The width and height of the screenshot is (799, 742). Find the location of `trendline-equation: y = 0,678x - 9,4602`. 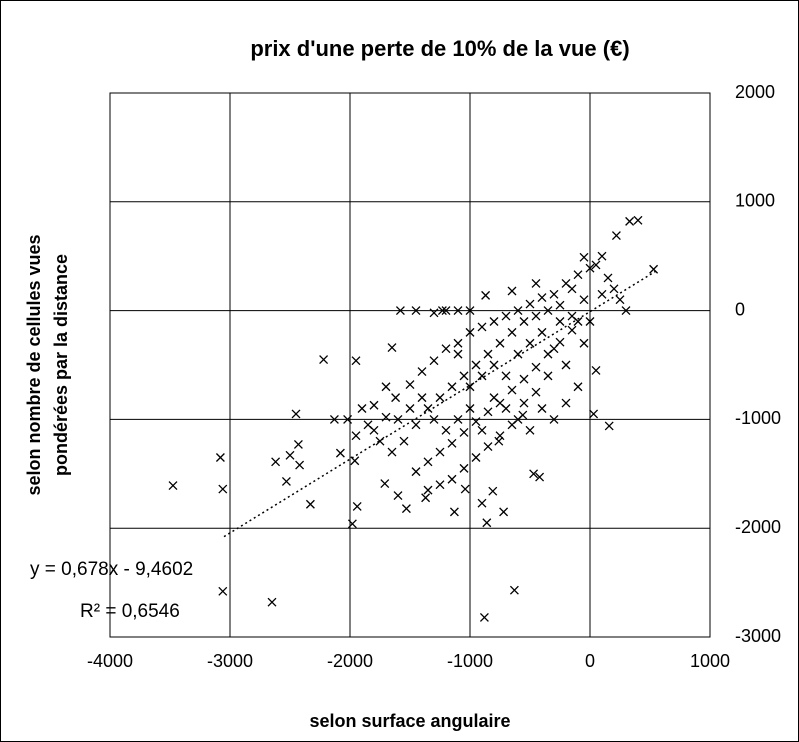

trendline-equation: y = 0,678x - 9,4602 is located at coordinates (111, 569).